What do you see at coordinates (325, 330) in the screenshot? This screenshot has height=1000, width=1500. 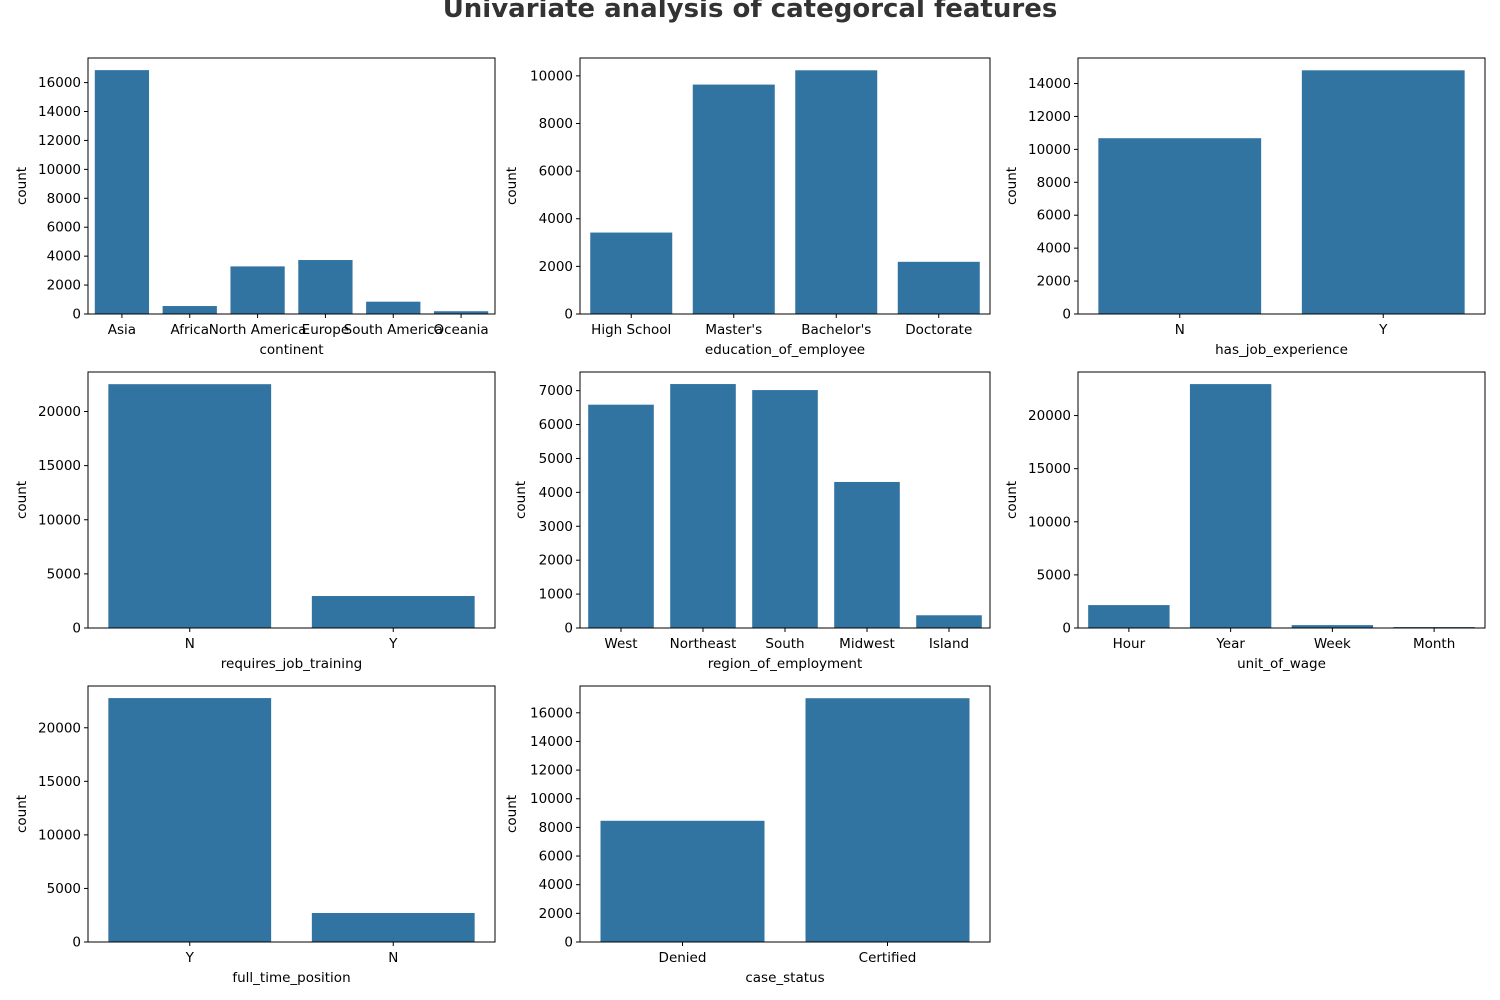 I see `x-tick-label: Europe` at bounding box center [325, 330].